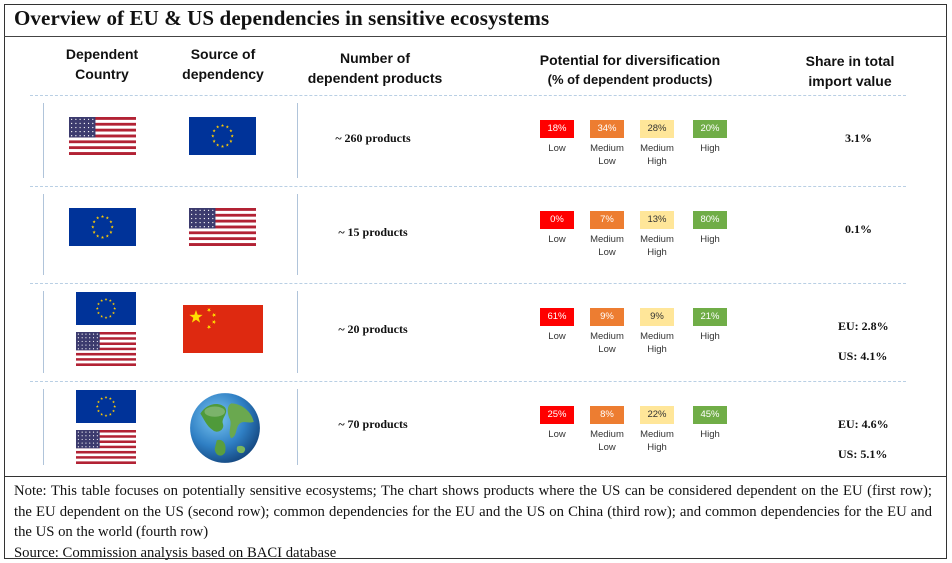  What do you see at coordinates (863, 424) in the screenshot?
I see `share-value-eu: EU: 4.6%` at bounding box center [863, 424].